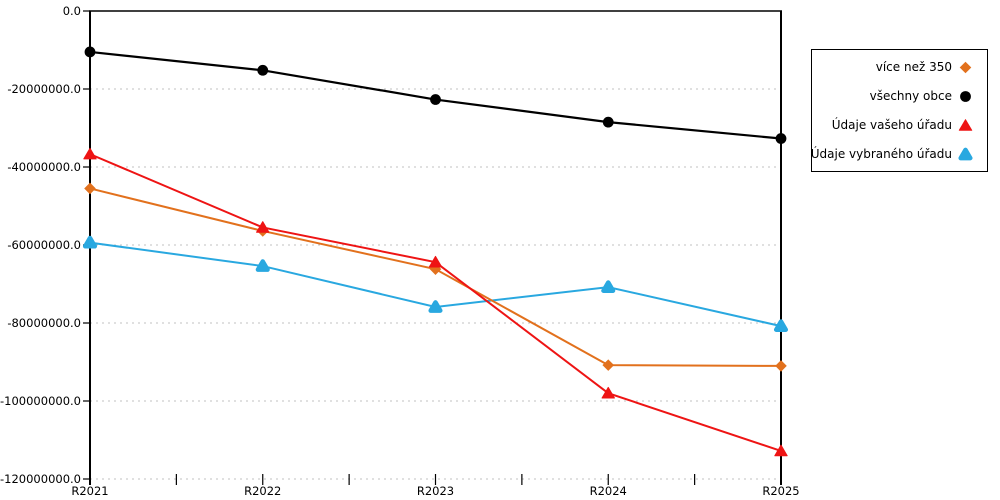 This screenshot has height=500, width=1000. Describe the element at coordinates (780, 491) in the screenshot. I see `x-tick-label: R2025` at that location.